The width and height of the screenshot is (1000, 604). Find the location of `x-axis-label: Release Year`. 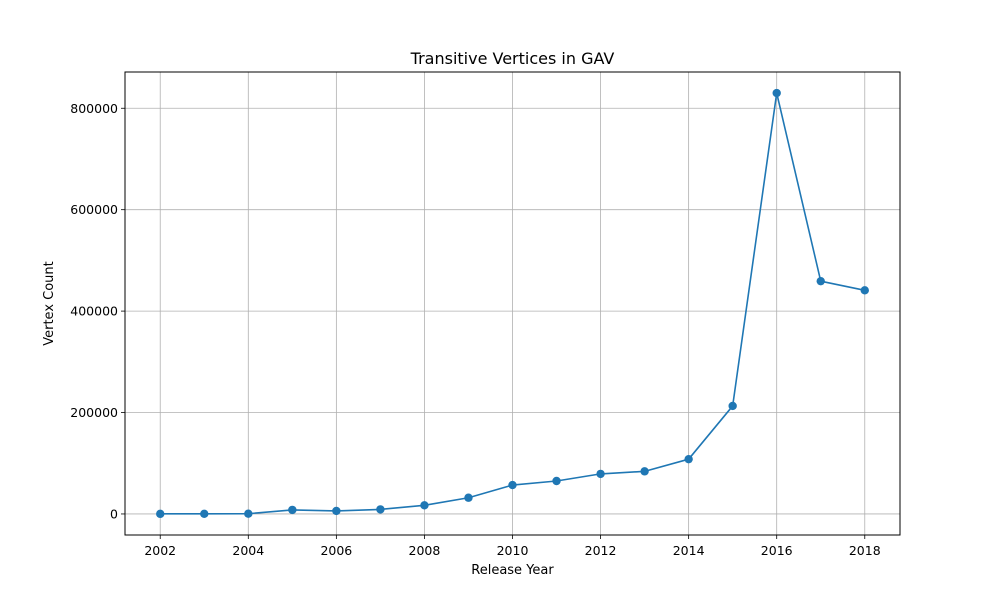

x-axis-label: Release Year is located at coordinates (512, 570).